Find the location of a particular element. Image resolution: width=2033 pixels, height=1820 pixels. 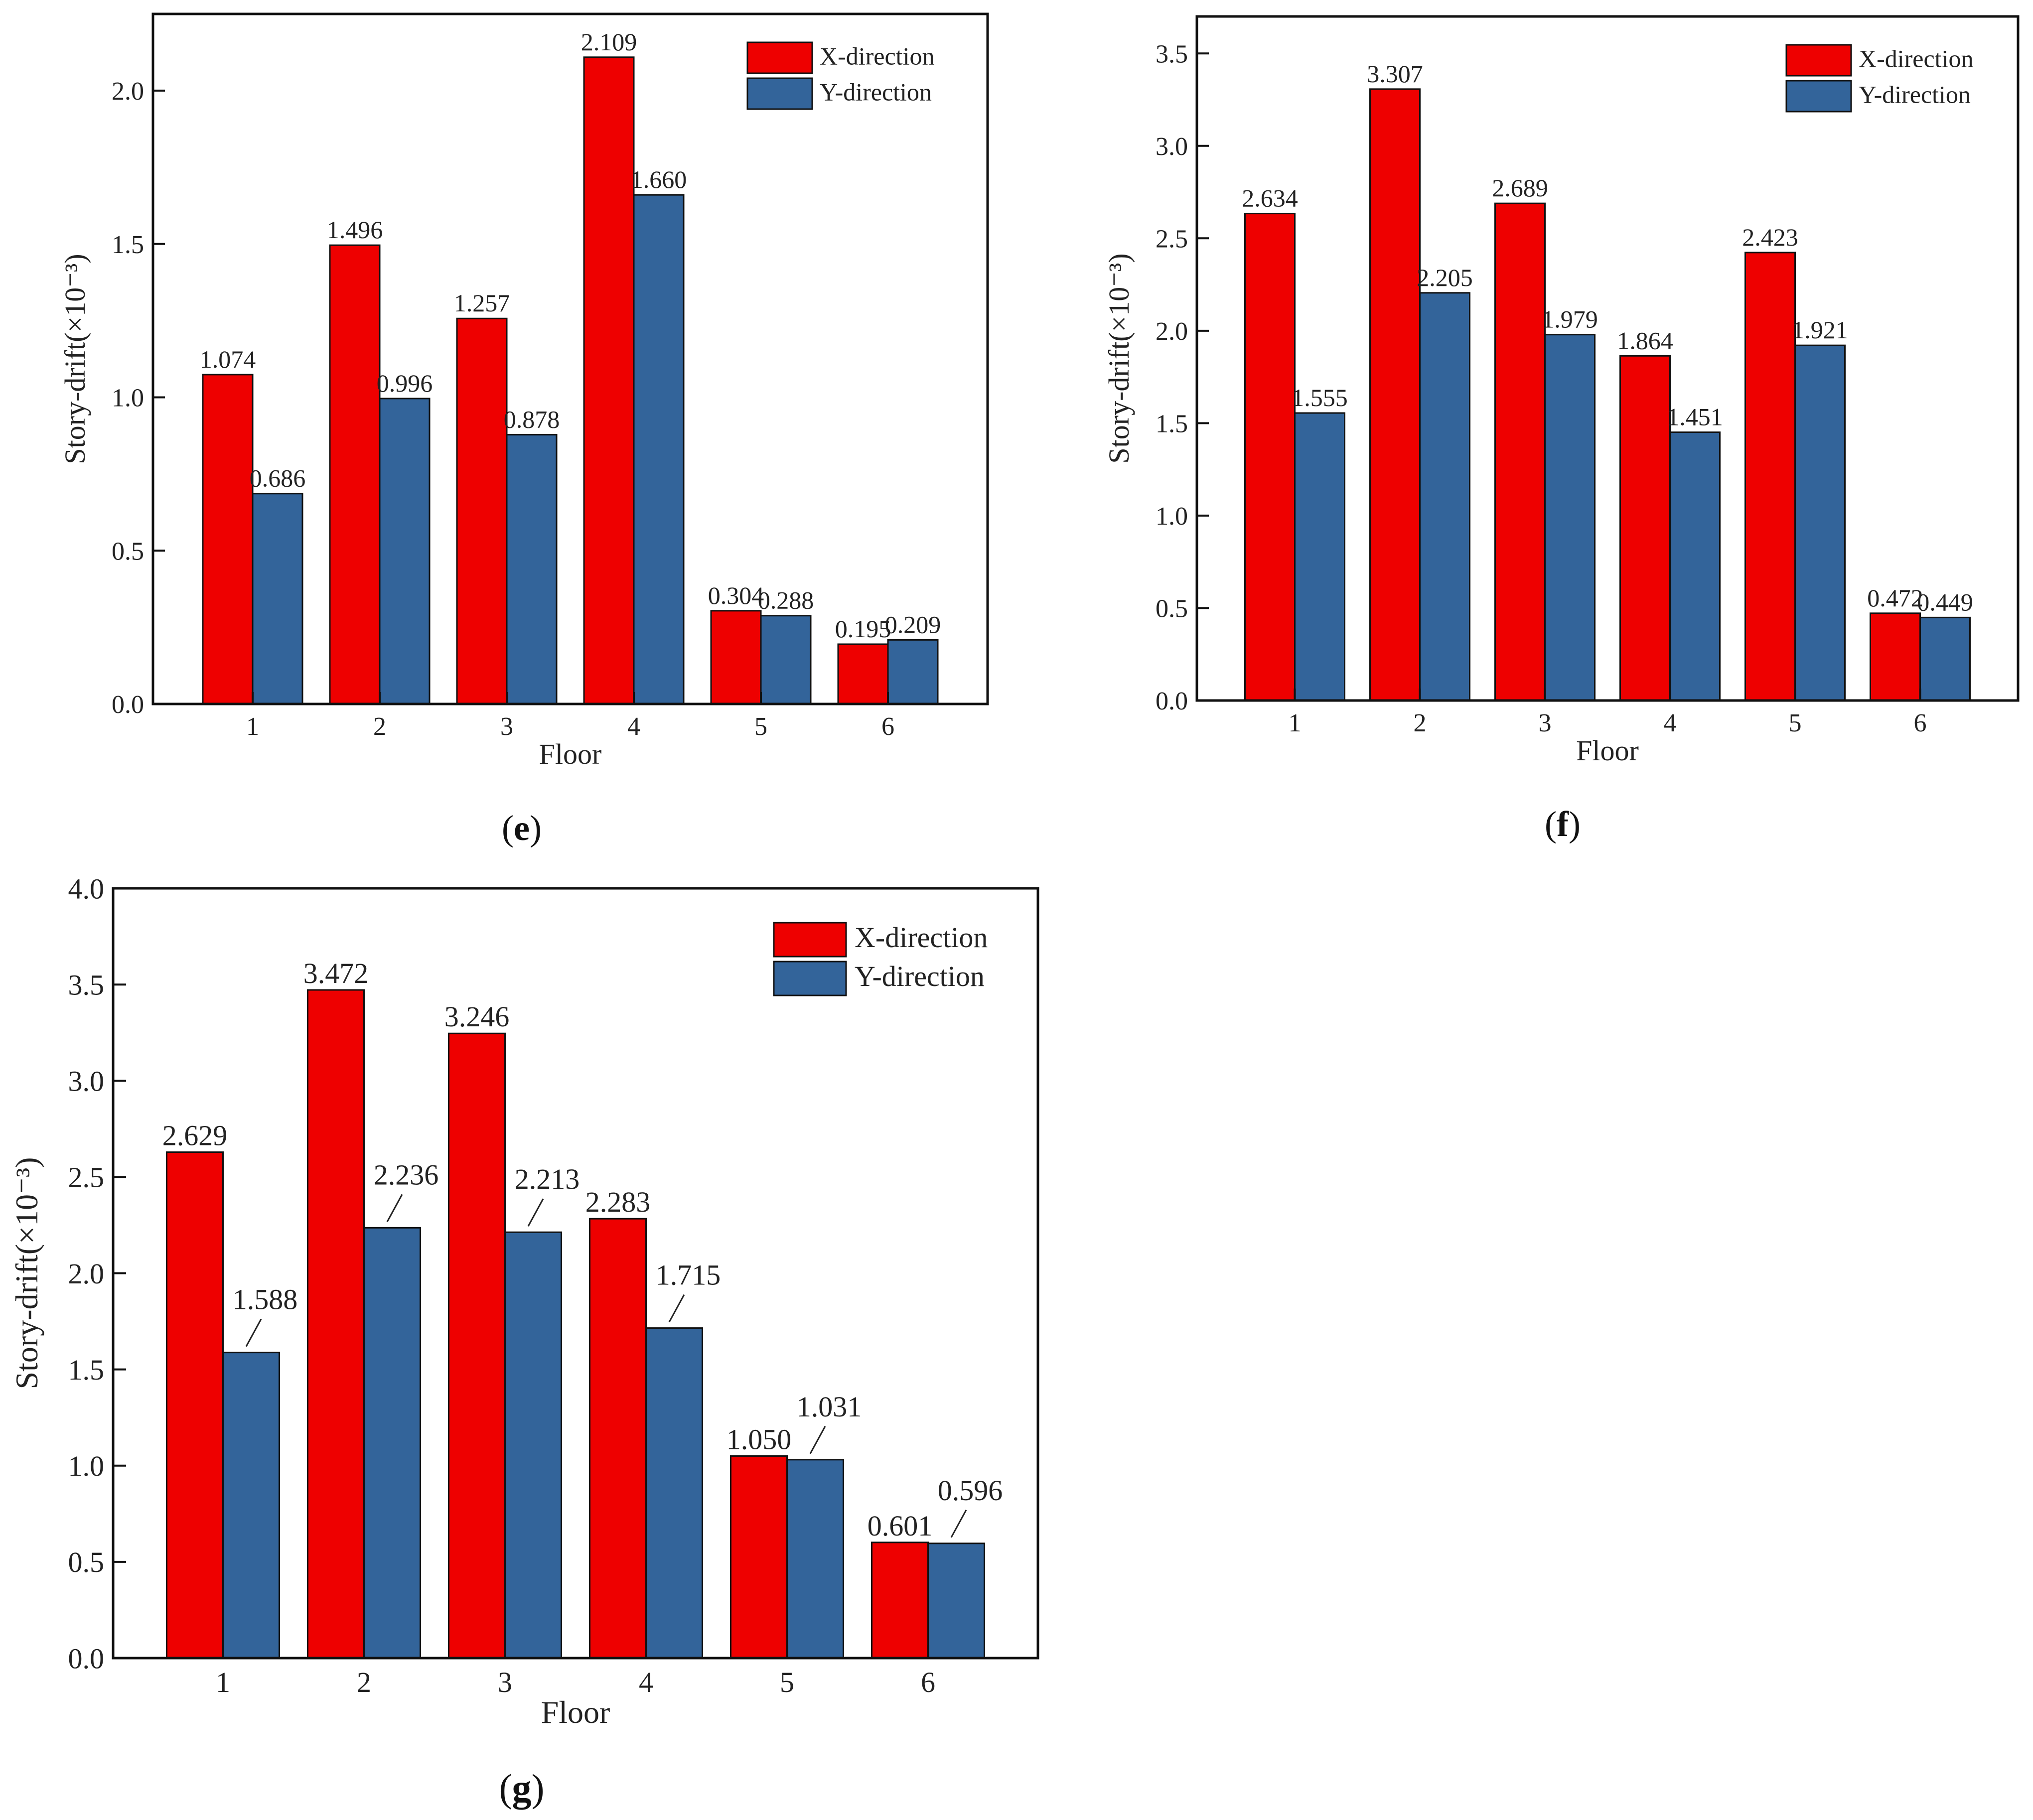

data-label: 2.629 is located at coordinates (195, 1136).